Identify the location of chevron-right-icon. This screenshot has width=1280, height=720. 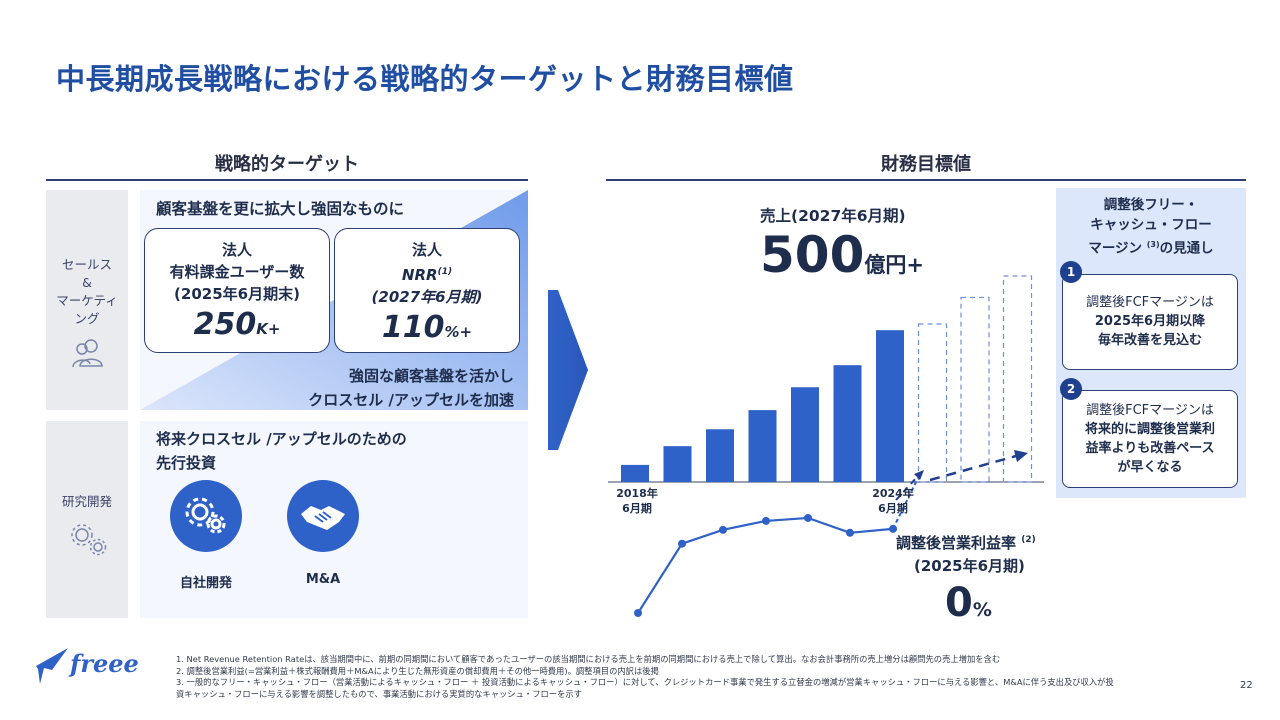
(568, 370).